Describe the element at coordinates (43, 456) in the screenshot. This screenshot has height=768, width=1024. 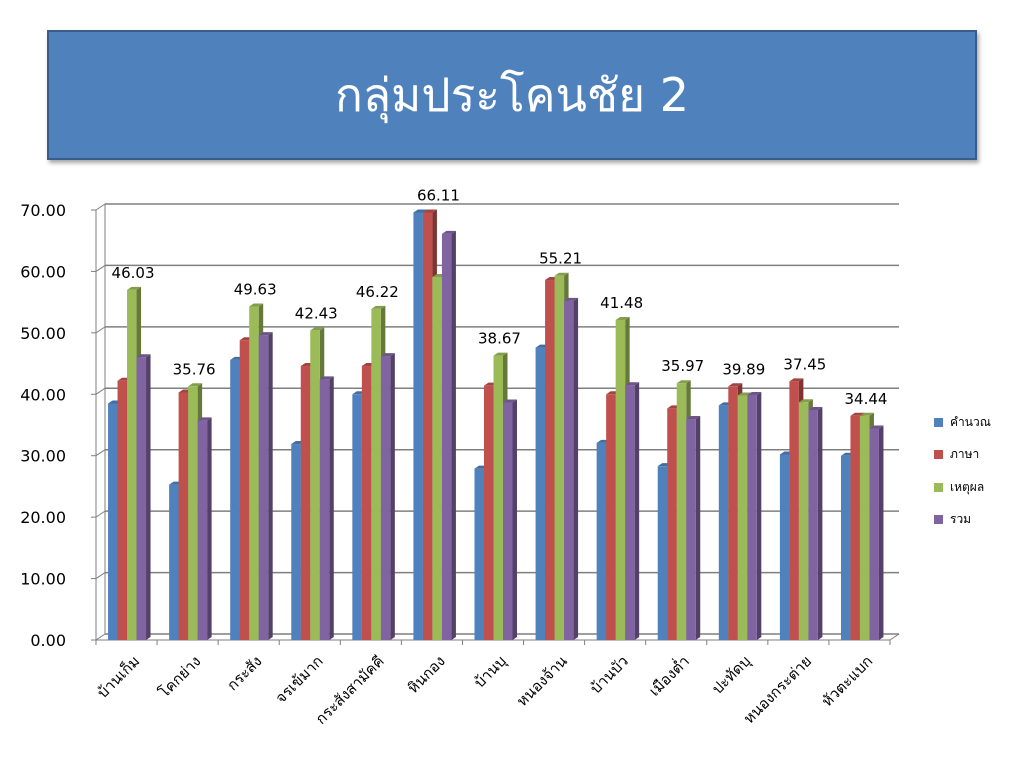
I see `y-tick-label: 30.00` at that location.